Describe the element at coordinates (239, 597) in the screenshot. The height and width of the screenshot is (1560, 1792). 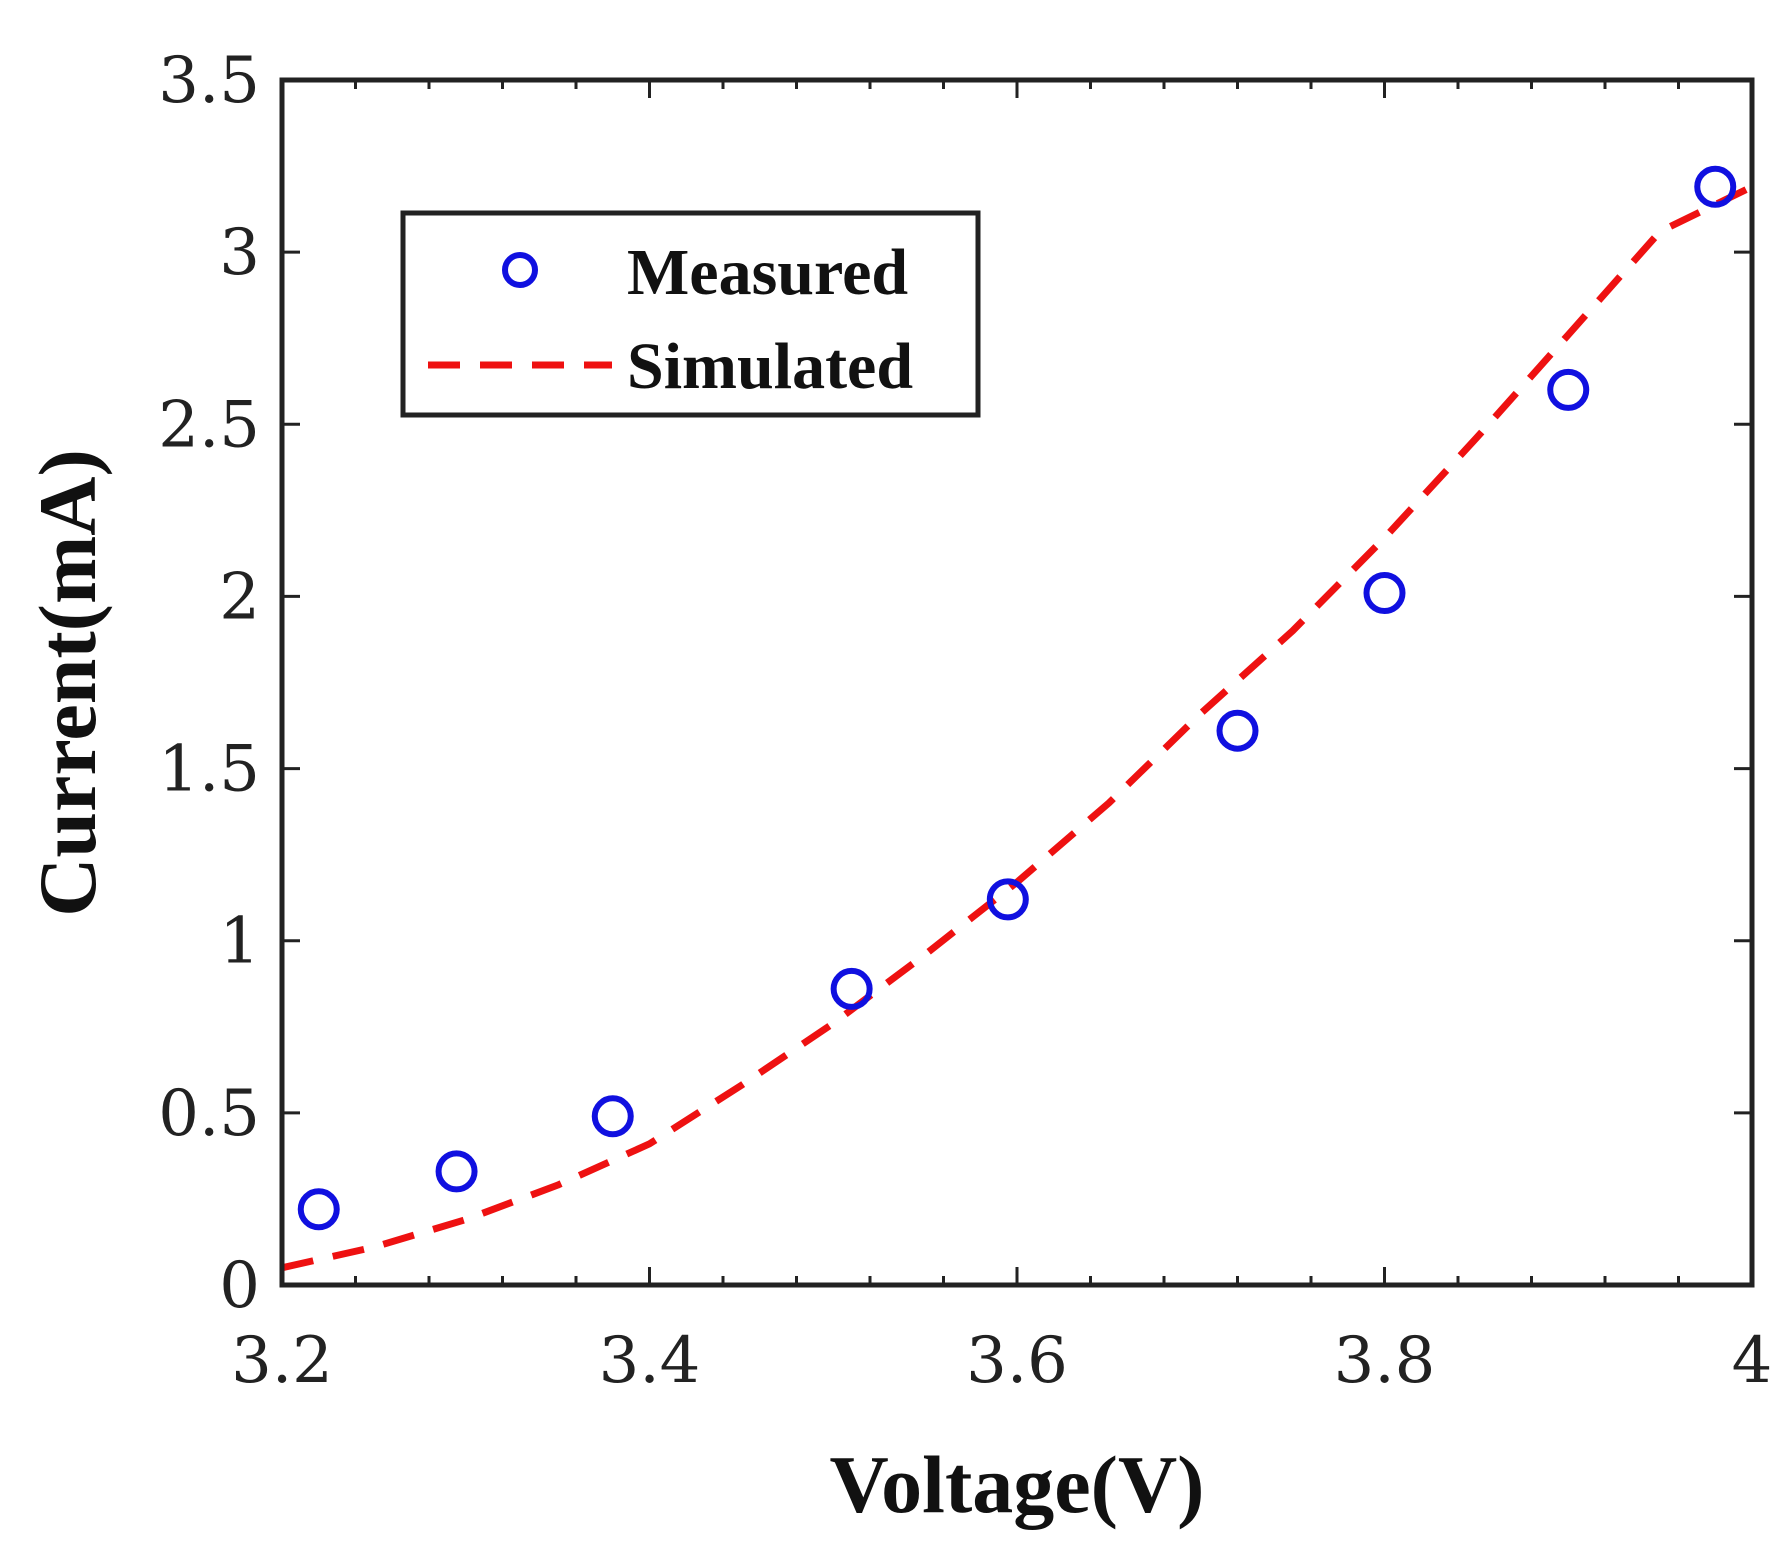
I see `y-tick-label: 2` at that location.